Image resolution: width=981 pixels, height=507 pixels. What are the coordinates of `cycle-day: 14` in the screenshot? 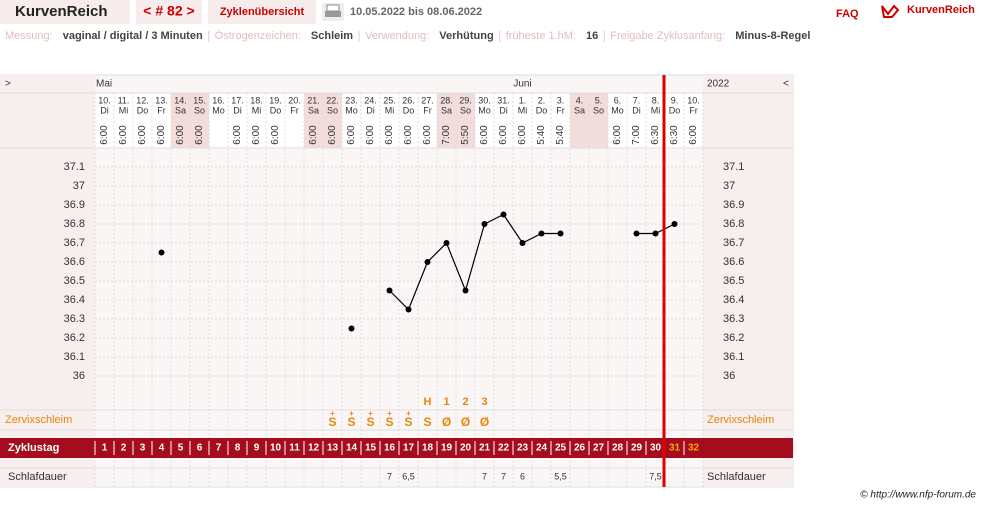 It's located at (352, 448).